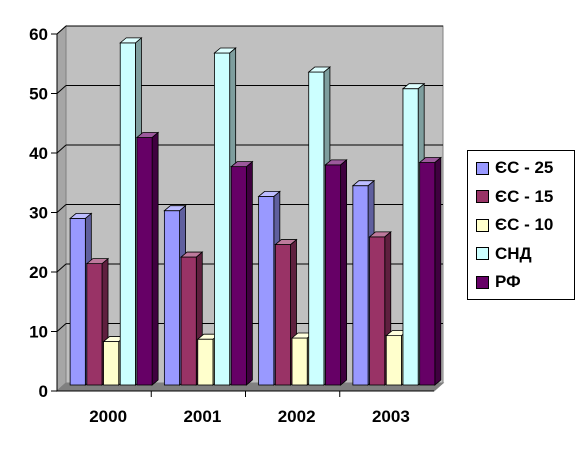  Describe the element at coordinates (38, 213) in the screenshot. I see `y-tick-label: 30` at that location.